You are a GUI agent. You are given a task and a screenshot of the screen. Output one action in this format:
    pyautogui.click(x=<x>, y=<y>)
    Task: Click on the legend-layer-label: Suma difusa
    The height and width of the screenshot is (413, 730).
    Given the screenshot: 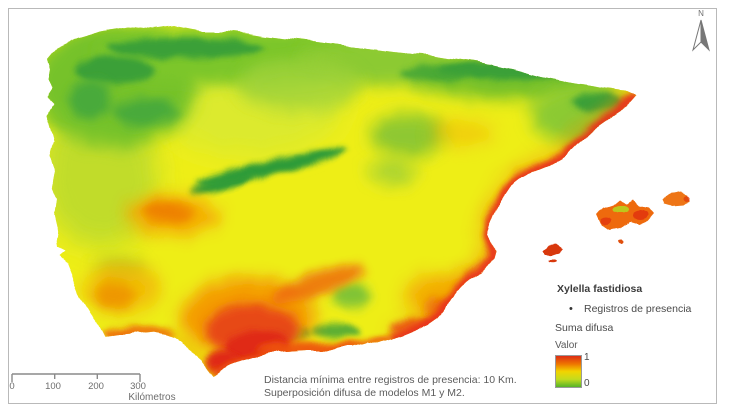 What is the action you would take?
    pyautogui.click(x=584, y=328)
    